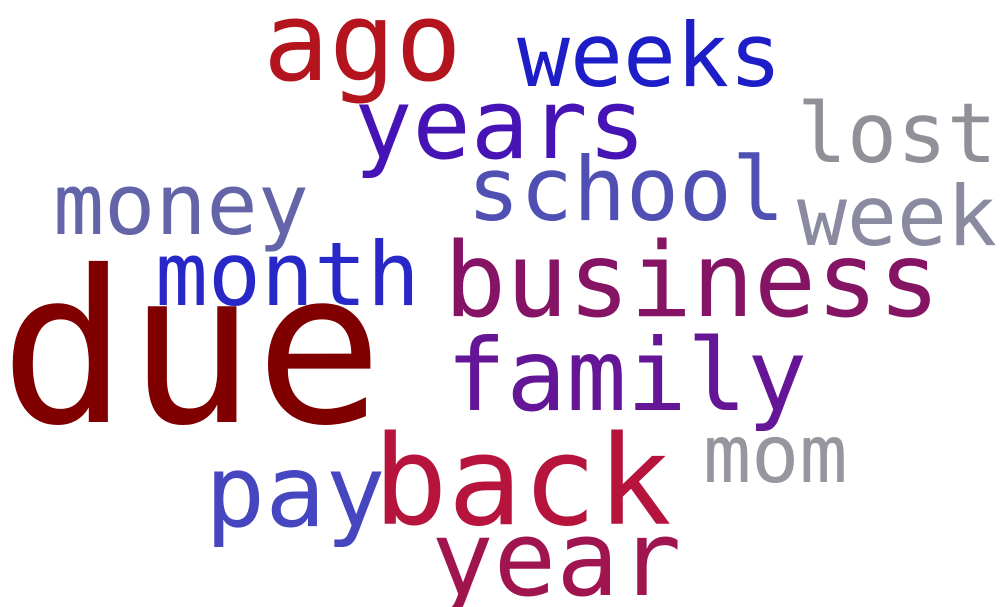 Image resolution: width=1000 pixels, height=607 pixels. I want to click on word-money: money, so click(181, 205).